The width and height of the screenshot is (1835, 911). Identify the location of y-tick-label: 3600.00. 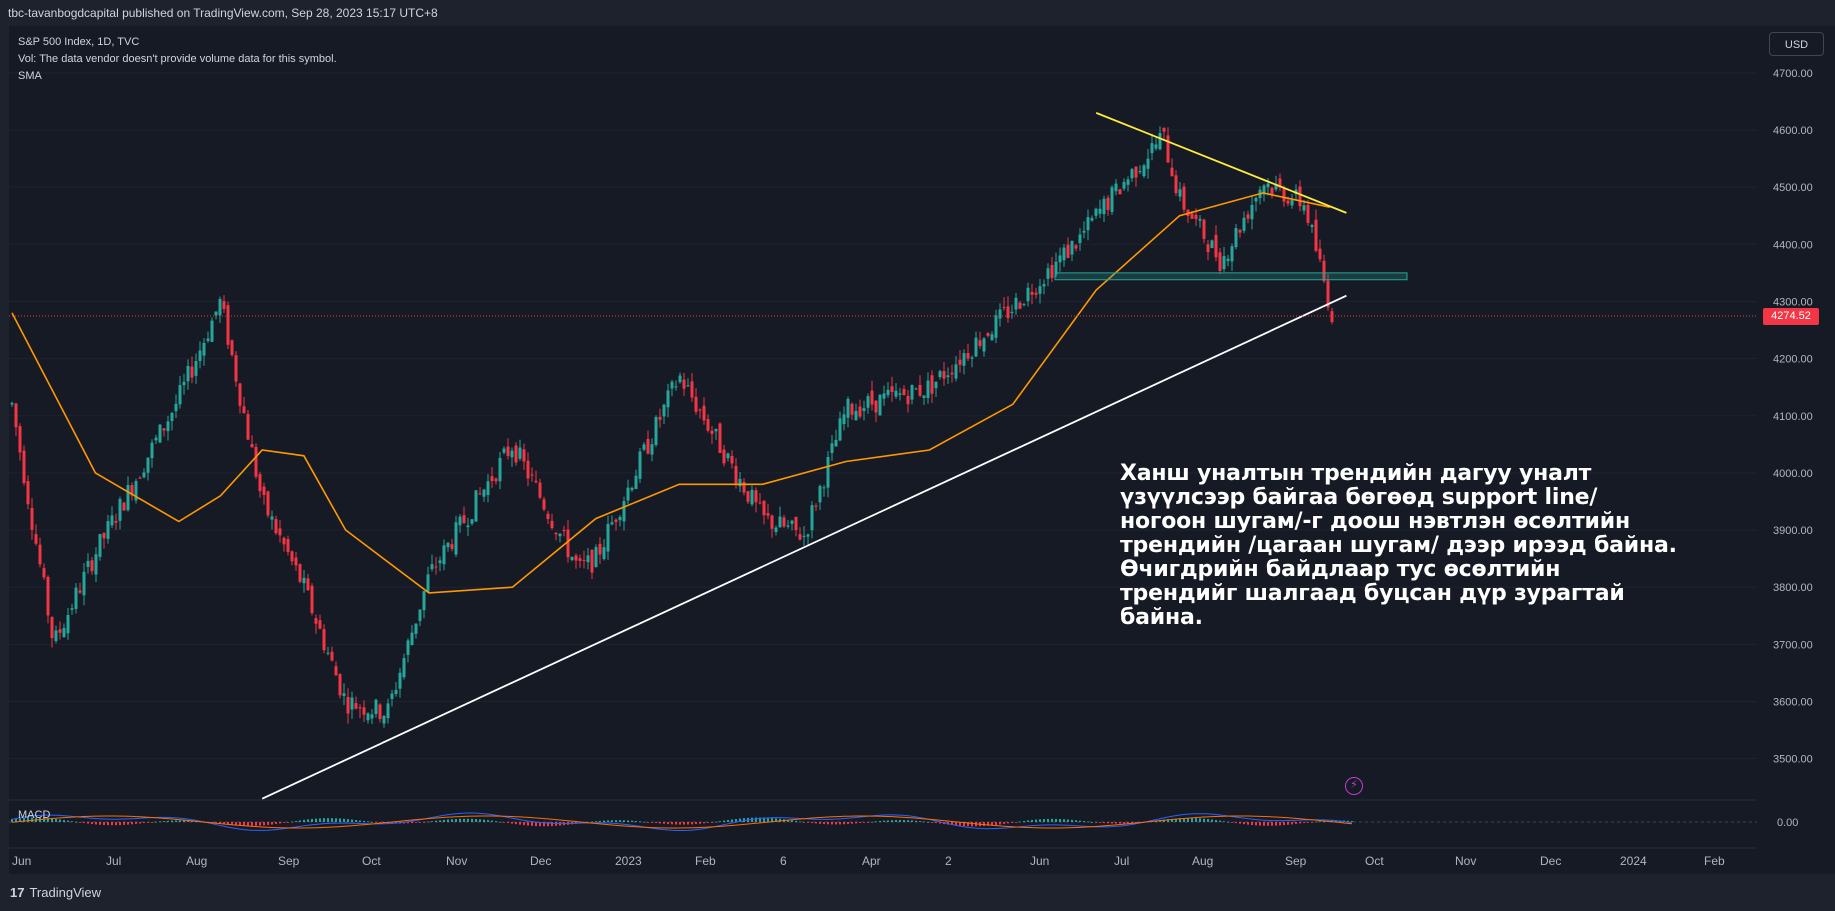
(1793, 703).